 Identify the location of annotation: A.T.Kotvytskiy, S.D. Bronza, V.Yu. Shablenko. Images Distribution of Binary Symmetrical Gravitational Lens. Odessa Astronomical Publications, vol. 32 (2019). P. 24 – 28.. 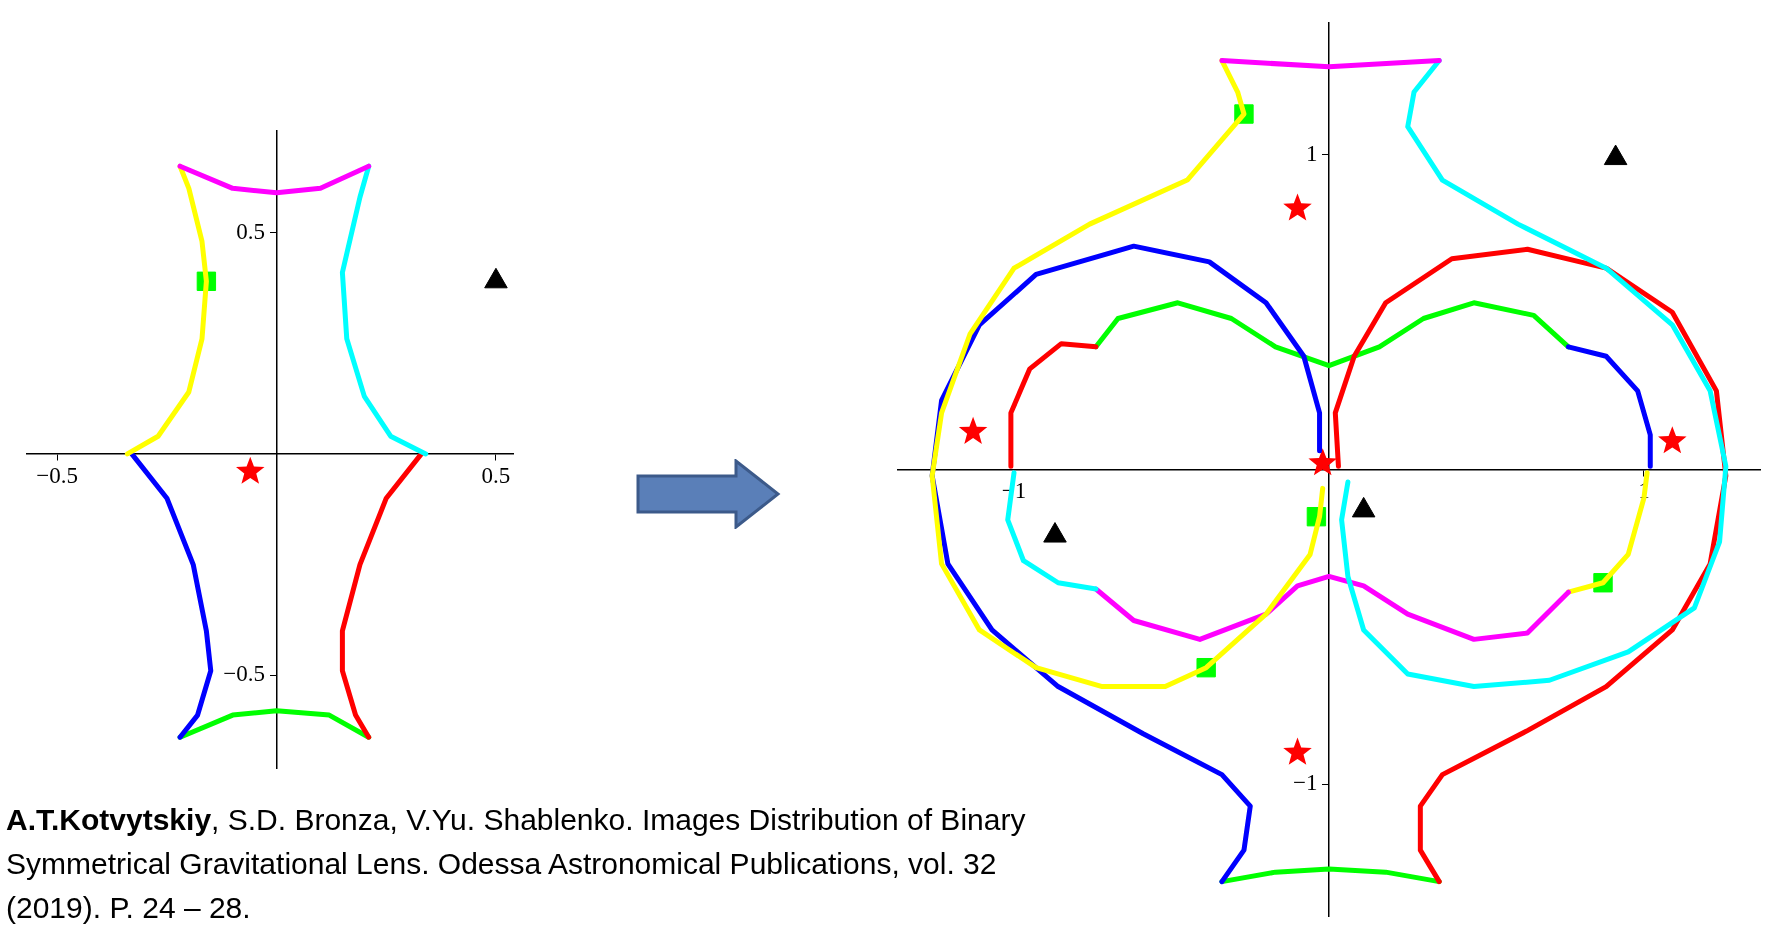
(516, 864).